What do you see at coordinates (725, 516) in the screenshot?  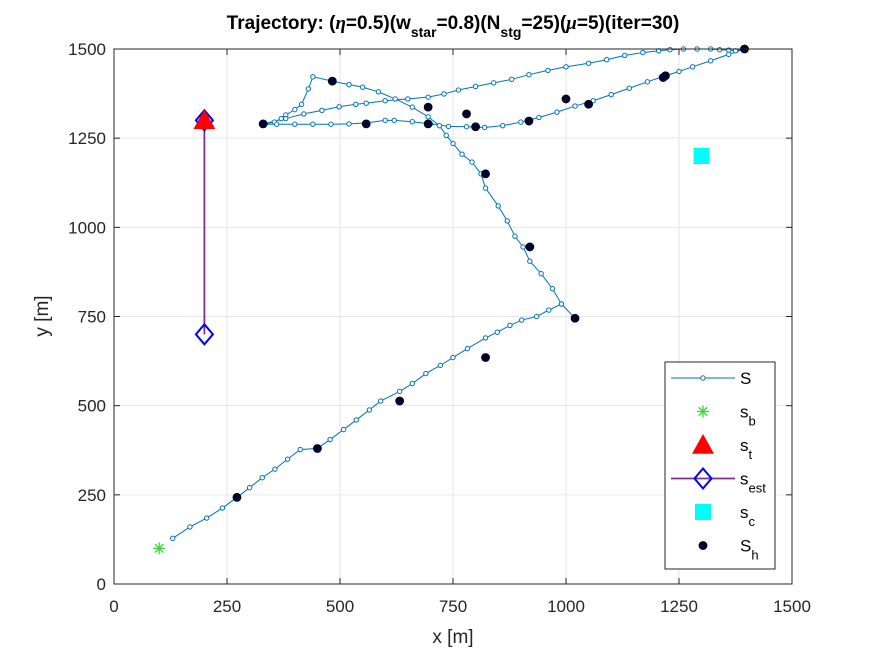 I see `legend-item-sc: sc` at bounding box center [725, 516].